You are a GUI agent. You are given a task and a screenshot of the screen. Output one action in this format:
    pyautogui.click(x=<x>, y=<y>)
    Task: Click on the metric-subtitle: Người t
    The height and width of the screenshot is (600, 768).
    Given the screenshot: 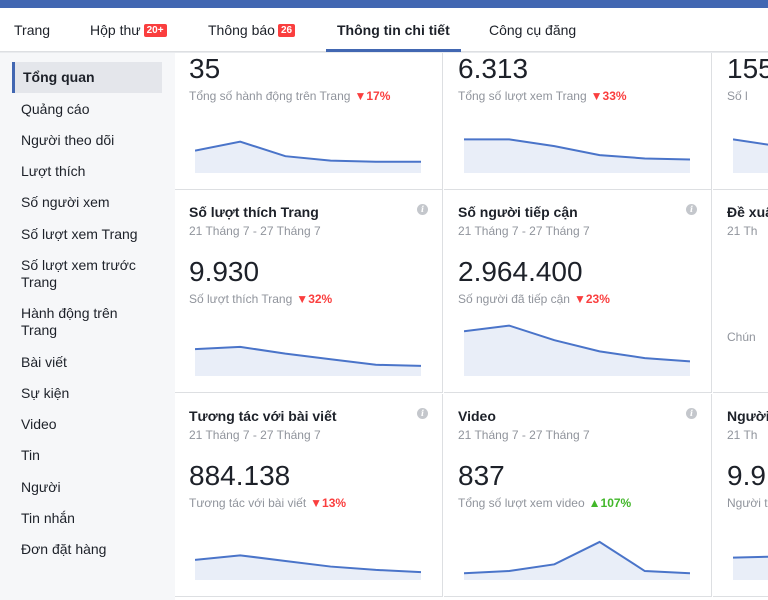 What is the action you would take?
    pyautogui.click(x=747, y=503)
    